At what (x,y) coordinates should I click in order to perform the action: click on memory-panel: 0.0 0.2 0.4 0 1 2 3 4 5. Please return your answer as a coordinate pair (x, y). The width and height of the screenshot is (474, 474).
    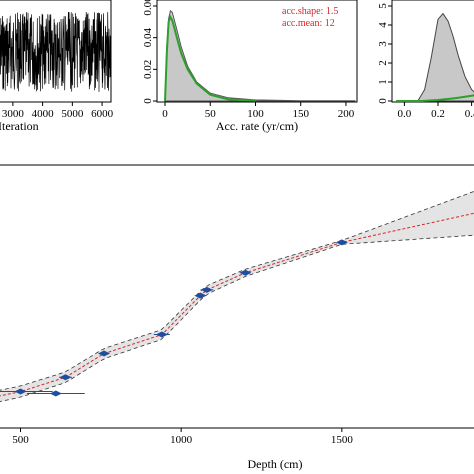
    Looking at the image, I should click on (425, 60).